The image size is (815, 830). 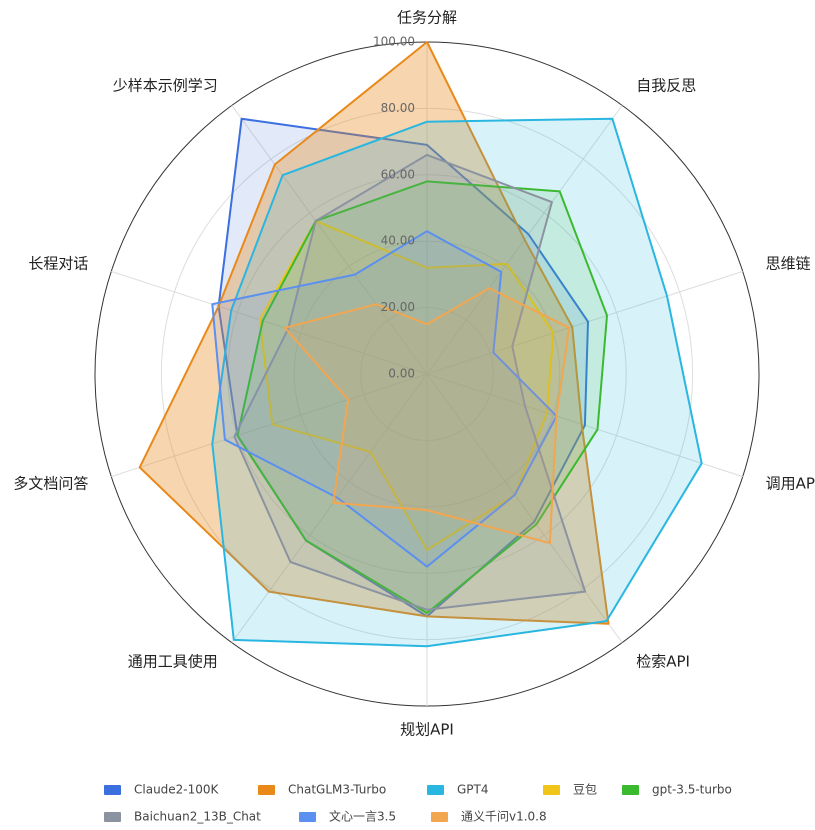 I want to click on axis-label: 规划API, so click(x=427, y=730).